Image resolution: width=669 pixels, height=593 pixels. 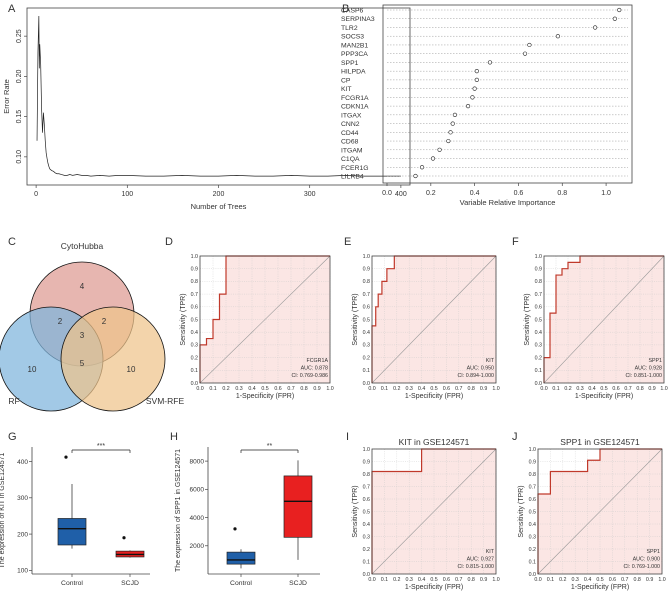 I want to click on y-tick-label-D: 0.9, so click(x=194, y=270).